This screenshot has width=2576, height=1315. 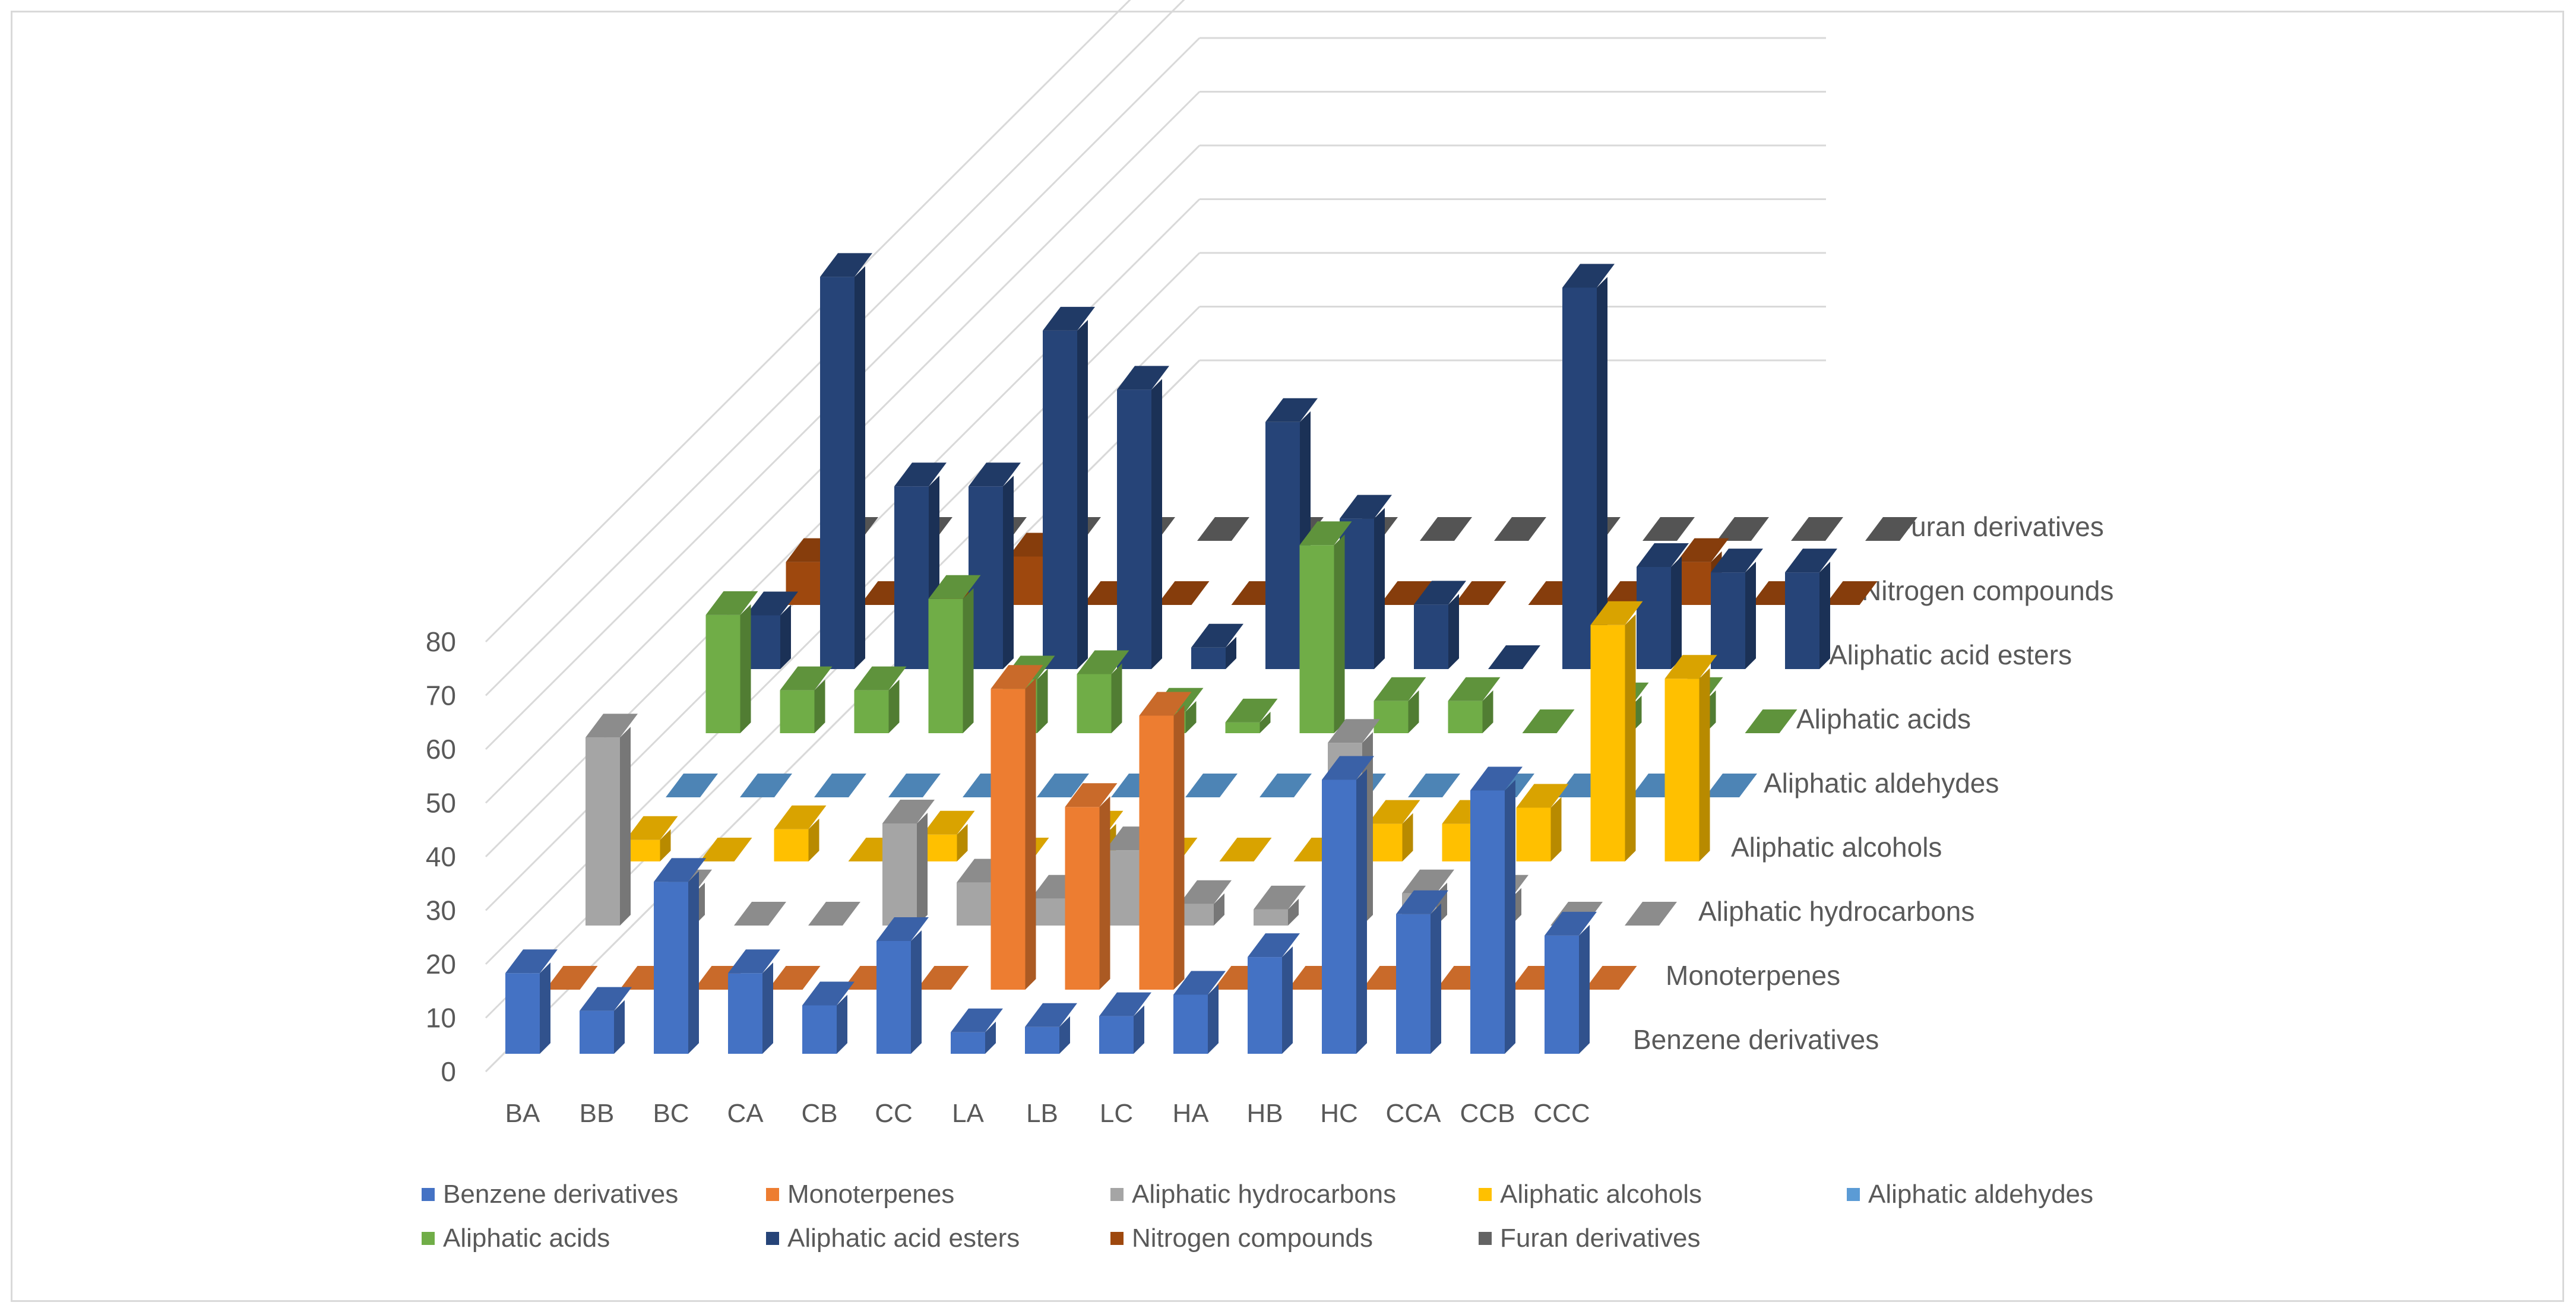 What do you see at coordinates (1264, 1114) in the screenshot?
I see `x-tick-label: HB` at bounding box center [1264, 1114].